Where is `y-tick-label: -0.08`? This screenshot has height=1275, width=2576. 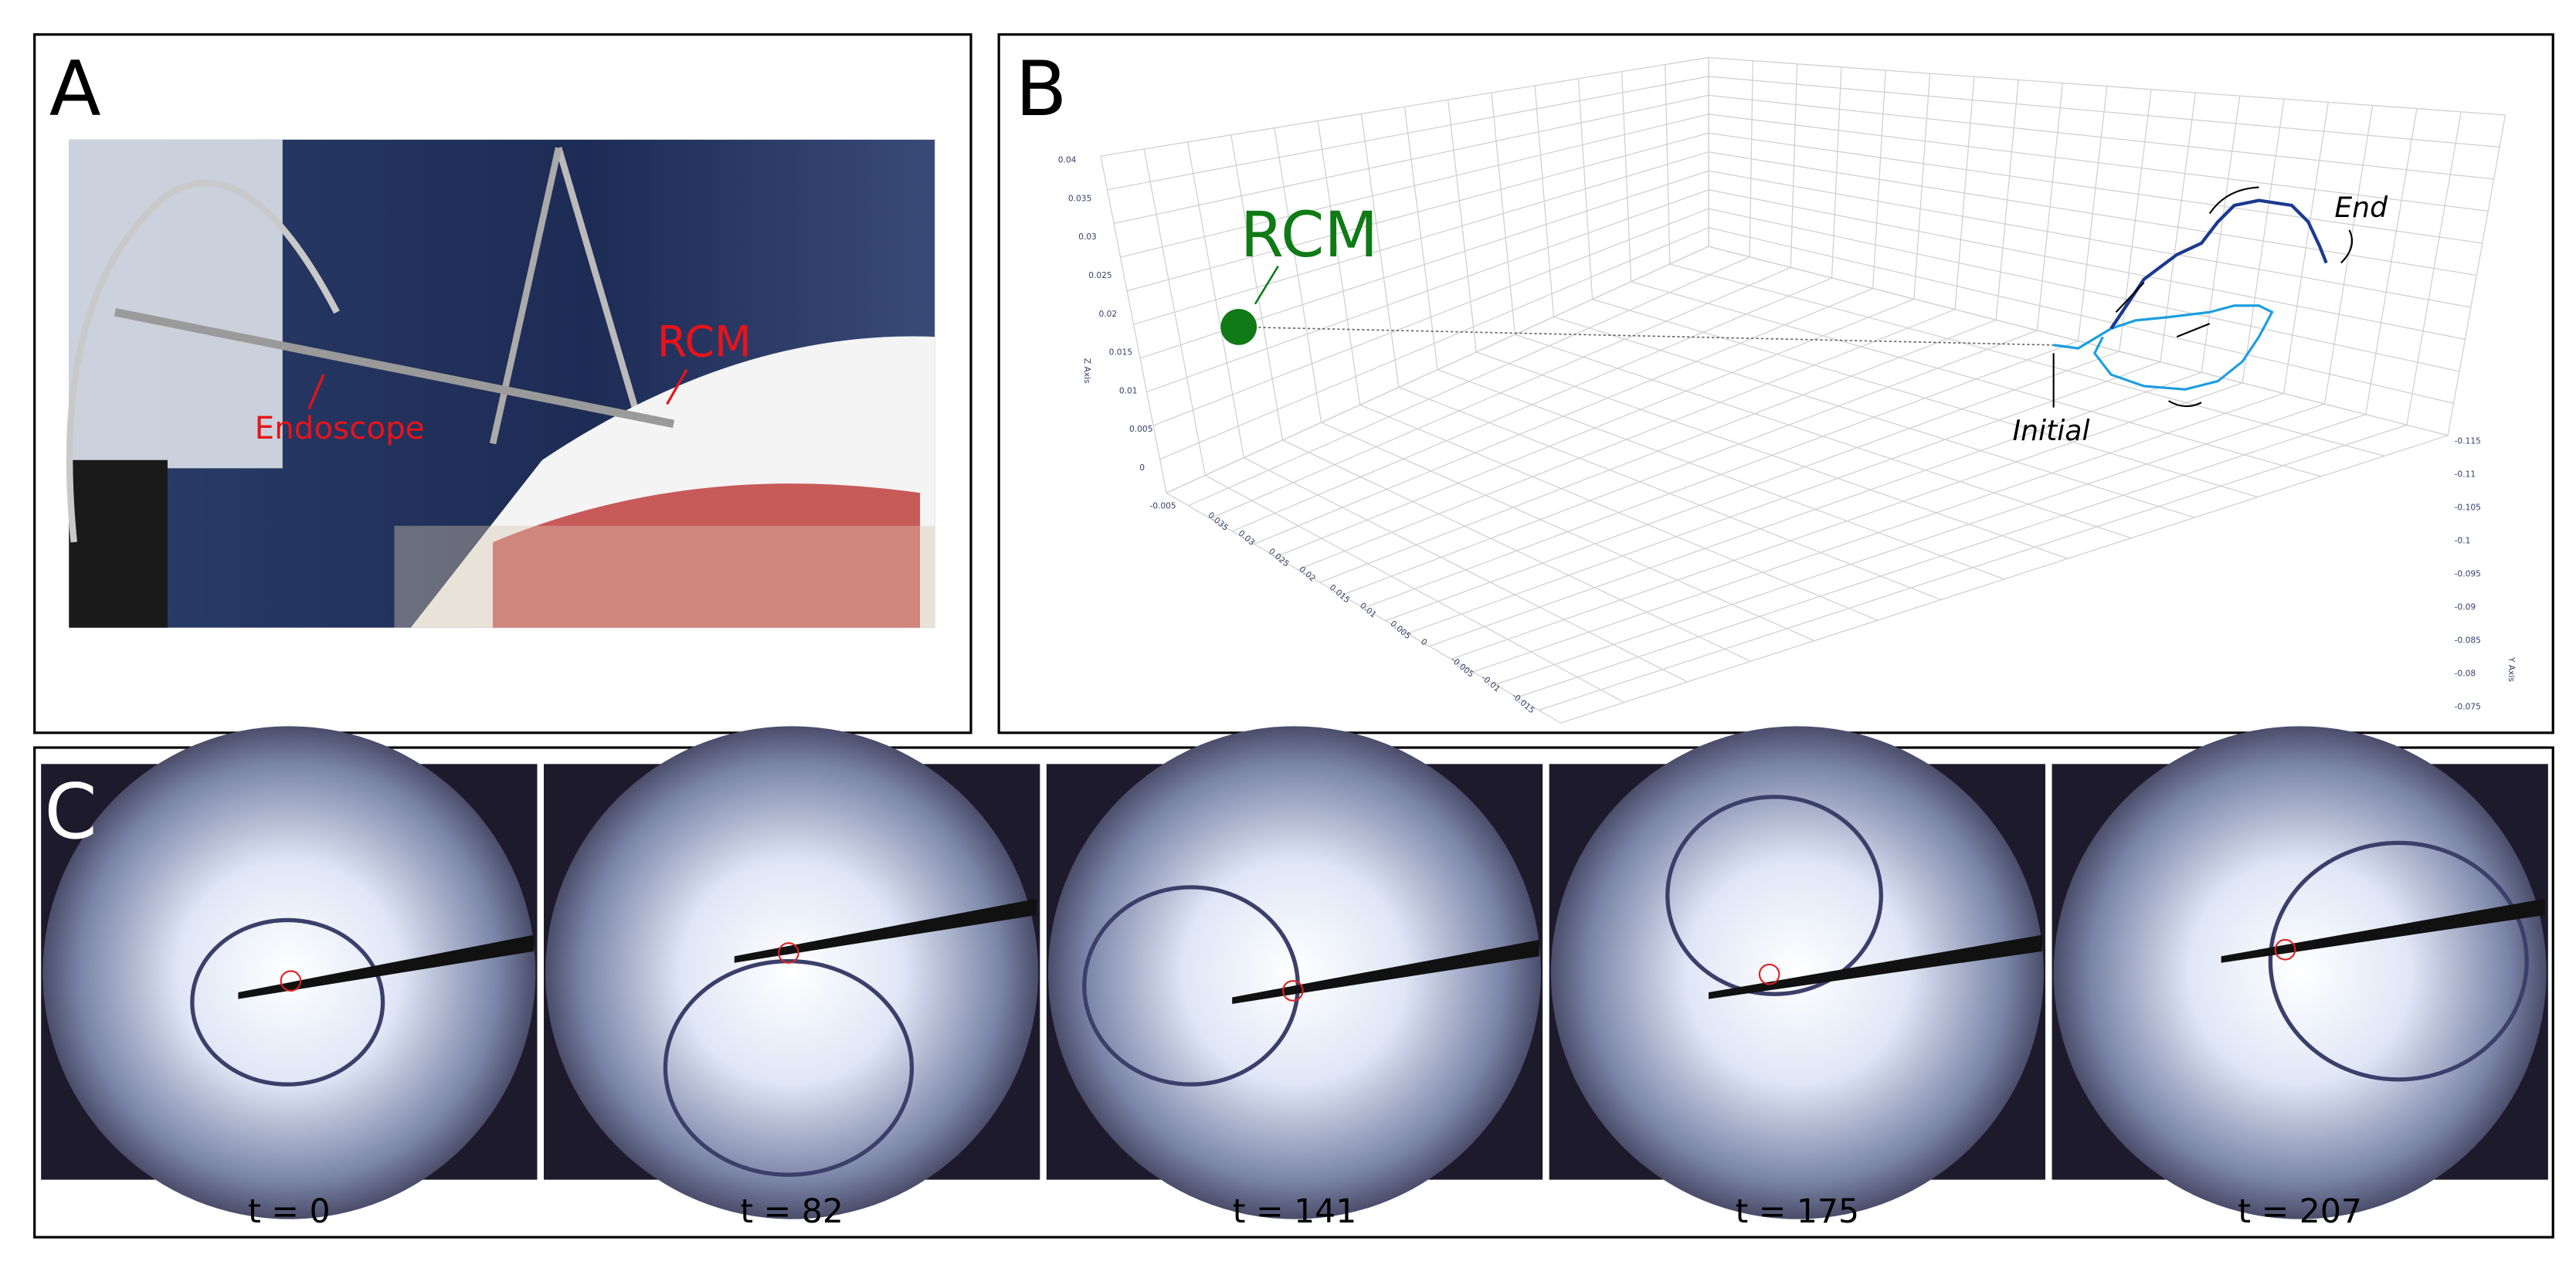 y-tick-label: -0.08 is located at coordinates (2465, 673).